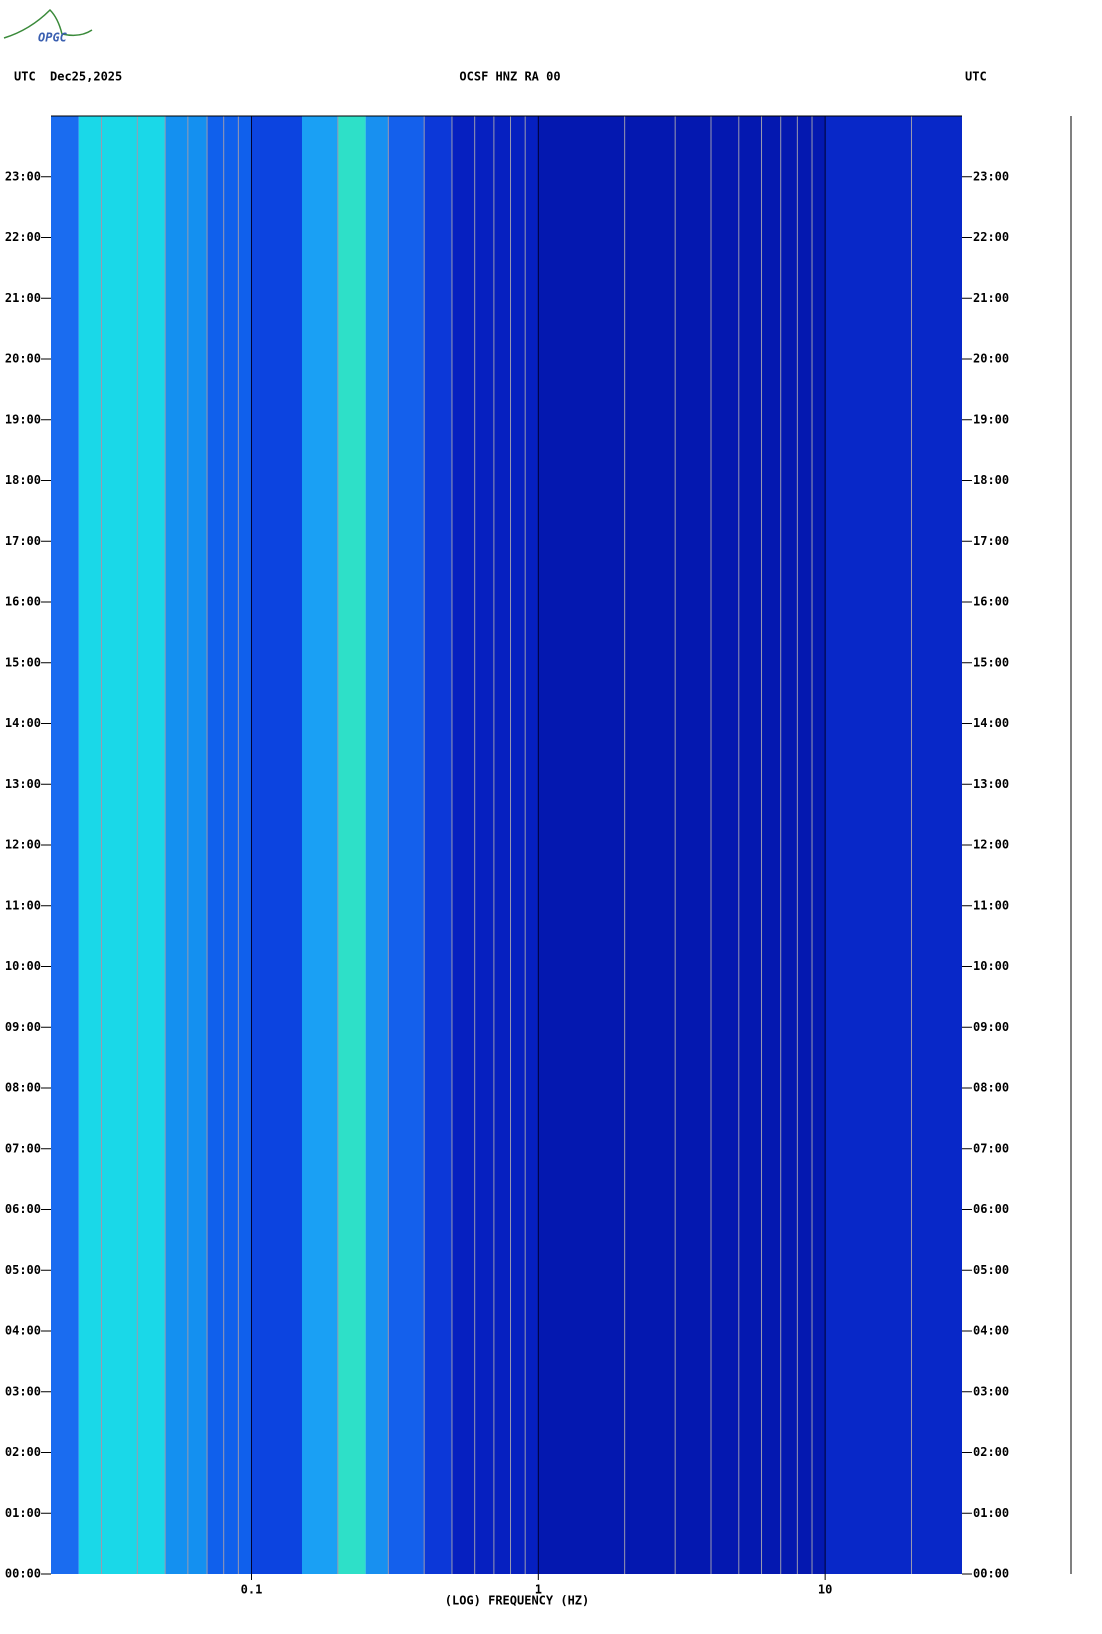 The width and height of the screenshot is (1102, 1634). I want to click on x-tick-label: 10, so click(825, 1590).